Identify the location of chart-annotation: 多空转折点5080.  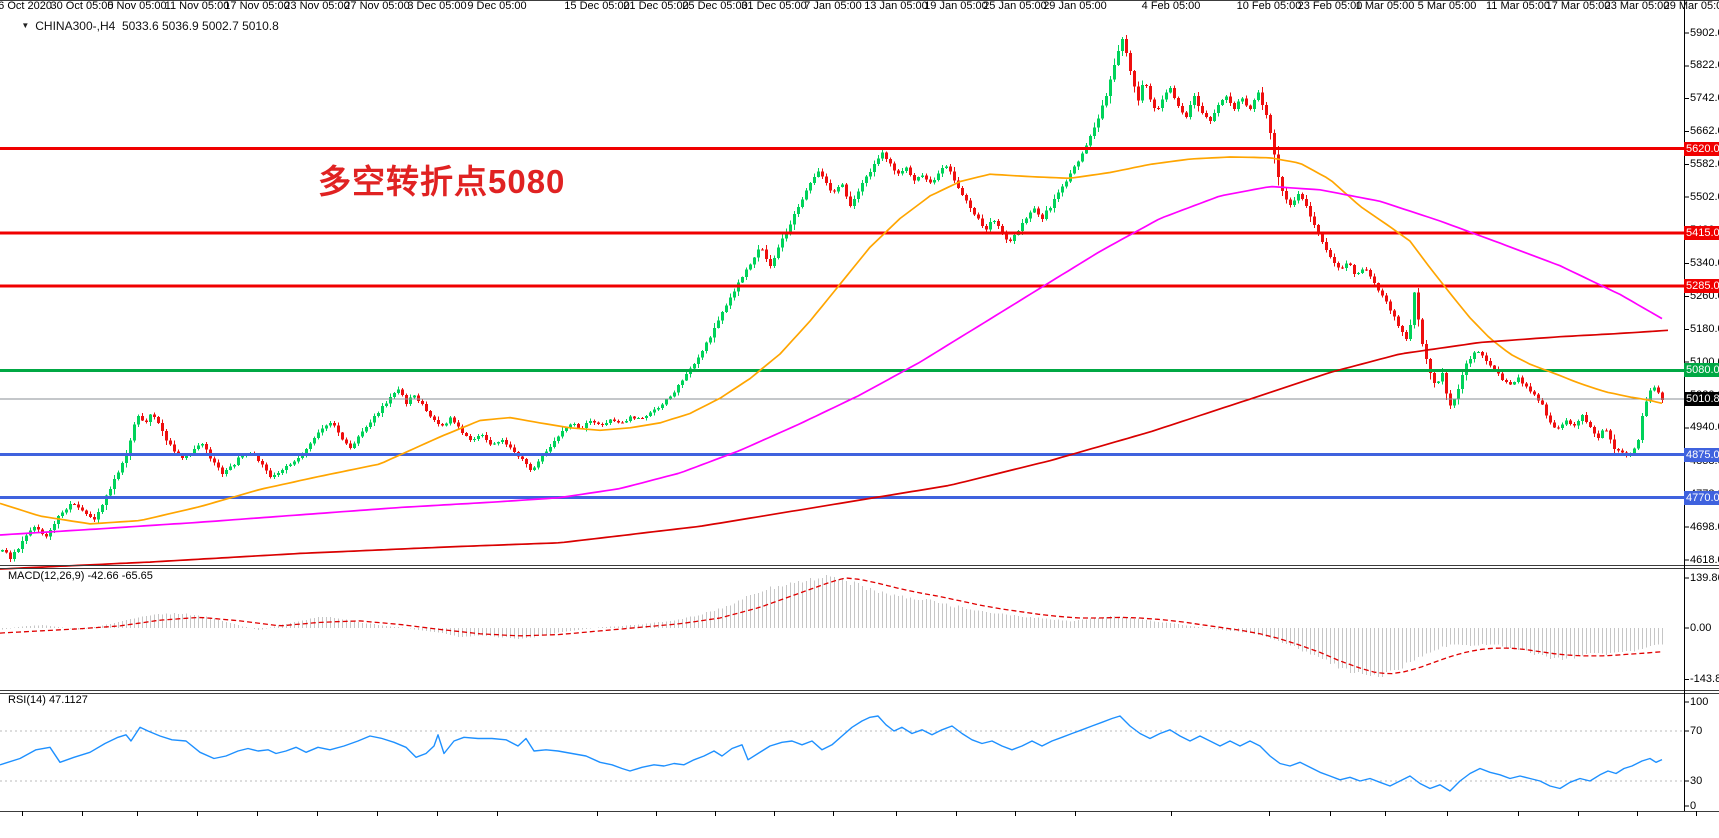
(442, 181).